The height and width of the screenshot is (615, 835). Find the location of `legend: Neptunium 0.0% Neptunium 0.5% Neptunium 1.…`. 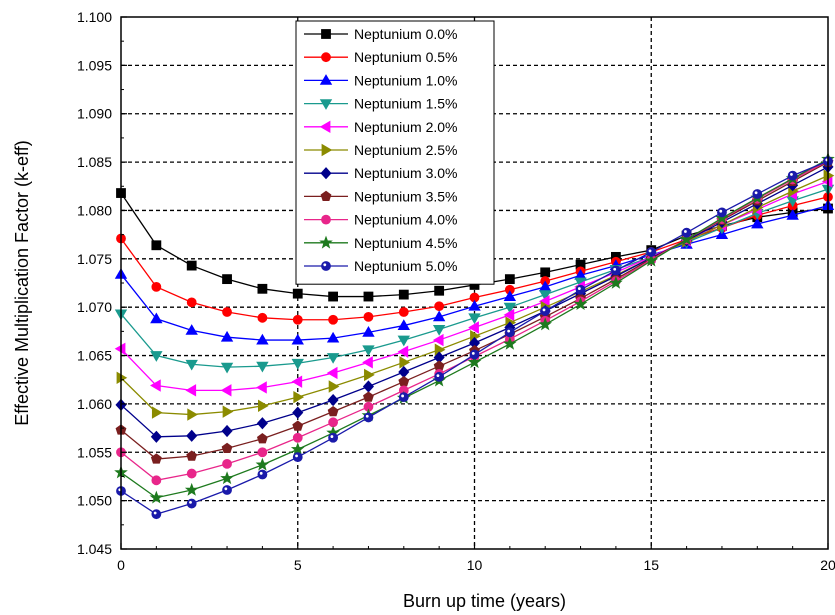

legend: Neptunium 0.0% Neptunium 0.5% Neptunium 1.… is located at coordinates (395, 152).